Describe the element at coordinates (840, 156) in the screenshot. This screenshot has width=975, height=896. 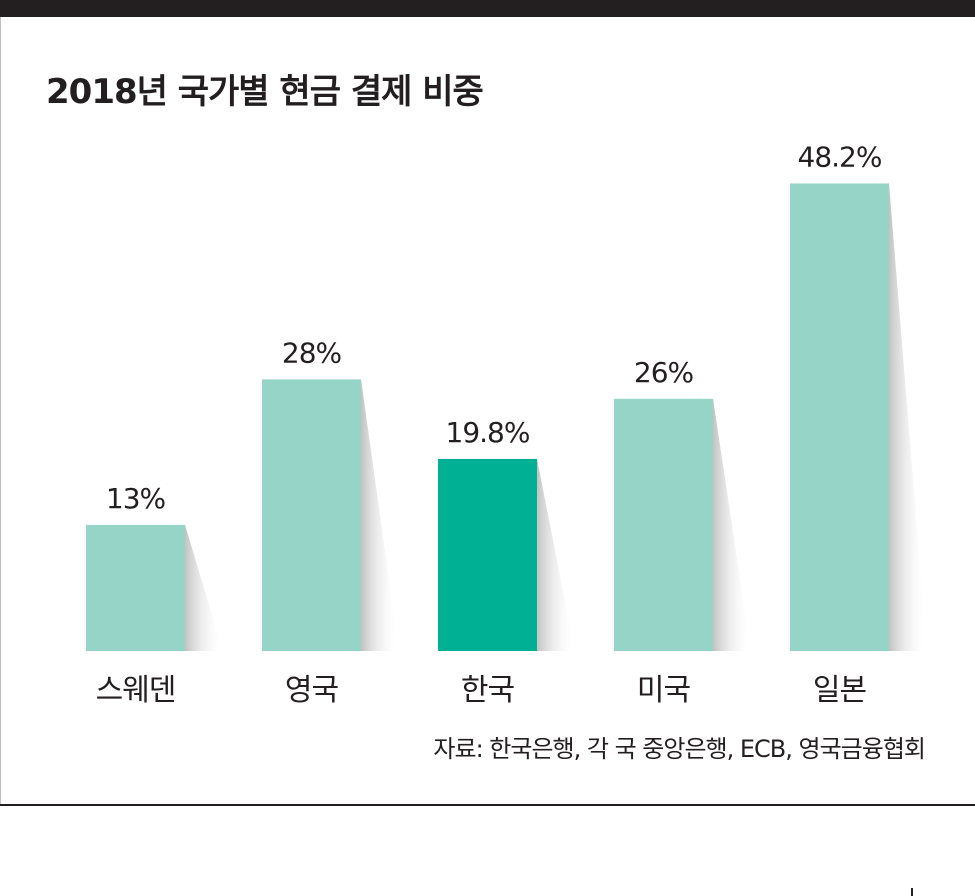
I see `value-label: 48.2%` at that location.